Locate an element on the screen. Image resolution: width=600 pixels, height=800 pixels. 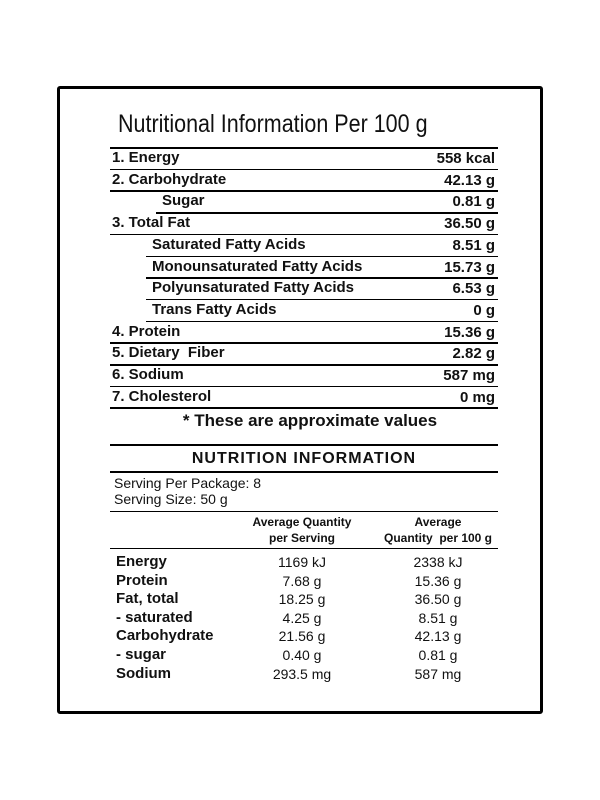
serving-info: Serving Size: 50 g is located at coordinates (171, 499).